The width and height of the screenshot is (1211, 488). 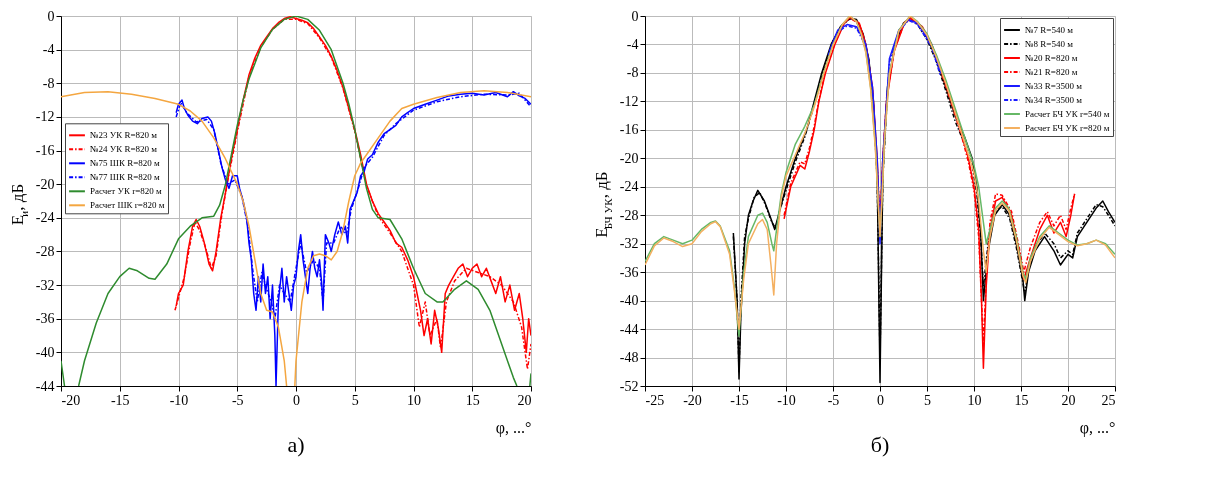 What do you see at coordinates (19, 204) in the screenshot?
I see `y-axis-title: Eи, дБ` at bounding box center [19, 204].